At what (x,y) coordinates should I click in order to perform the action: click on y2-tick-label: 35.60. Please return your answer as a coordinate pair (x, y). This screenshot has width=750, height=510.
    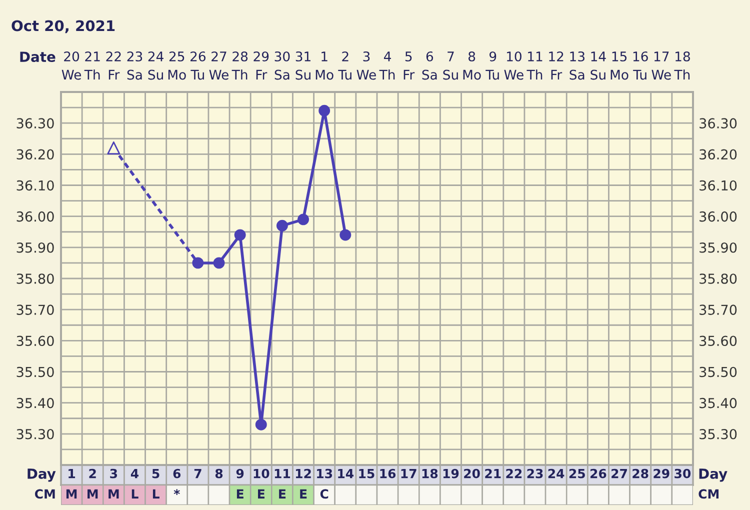
    Looking at the image, I should click on (718, 341).